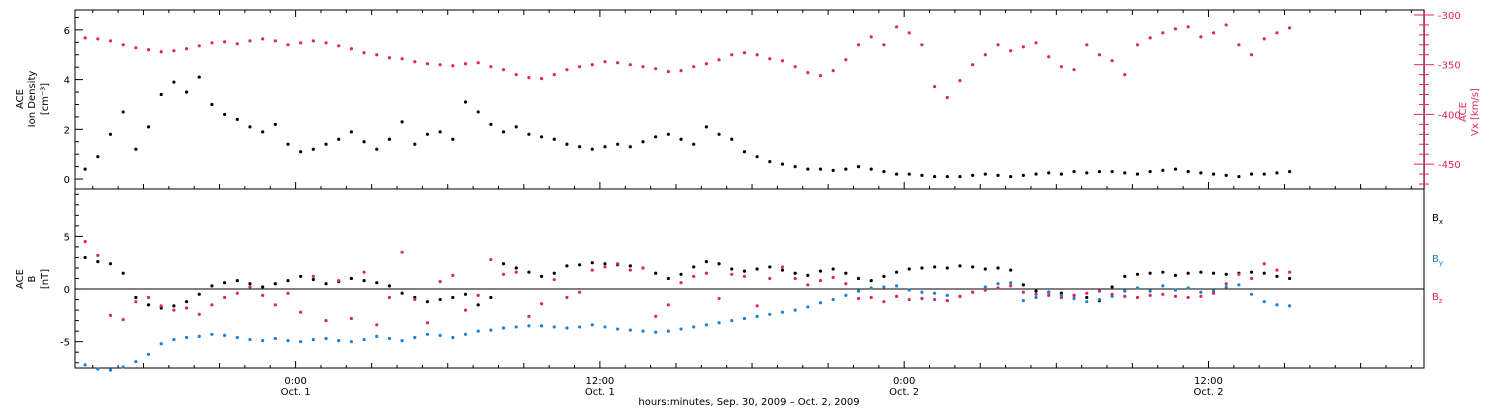  I want to click on vx-tick-label: -450, so click(1449, 165).